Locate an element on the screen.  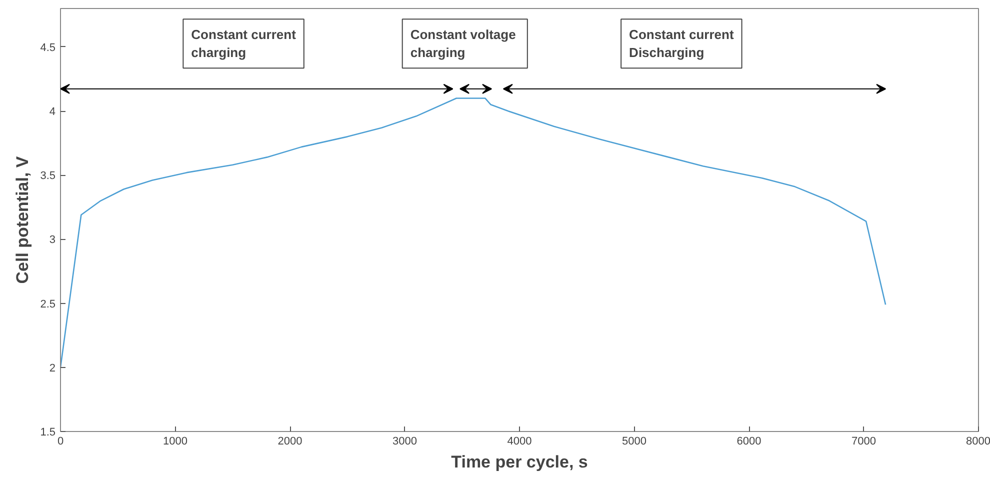
x-tick-label: 8000 is located at coordinates (978, 442).